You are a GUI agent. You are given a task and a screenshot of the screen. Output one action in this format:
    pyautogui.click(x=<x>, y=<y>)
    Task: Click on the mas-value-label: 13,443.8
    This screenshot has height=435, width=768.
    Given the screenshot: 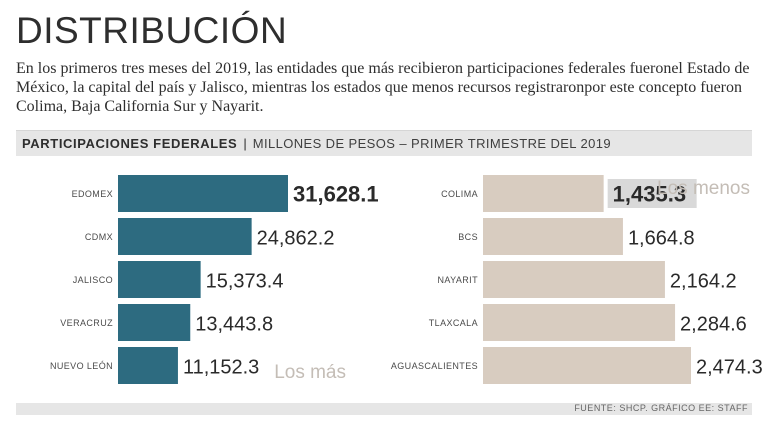 What is the action you would take?
    pyautogui.click(x=234, y=325)
    